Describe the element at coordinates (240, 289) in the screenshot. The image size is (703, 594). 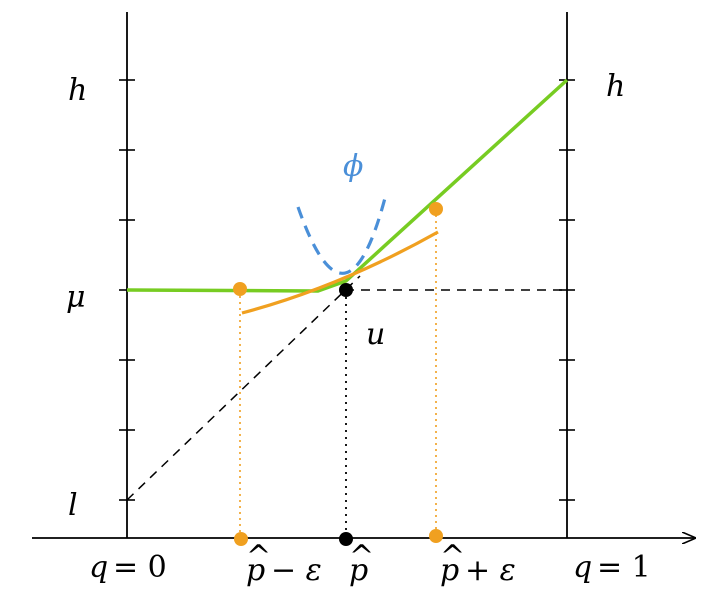
I see `orange-dot-left` at that location.